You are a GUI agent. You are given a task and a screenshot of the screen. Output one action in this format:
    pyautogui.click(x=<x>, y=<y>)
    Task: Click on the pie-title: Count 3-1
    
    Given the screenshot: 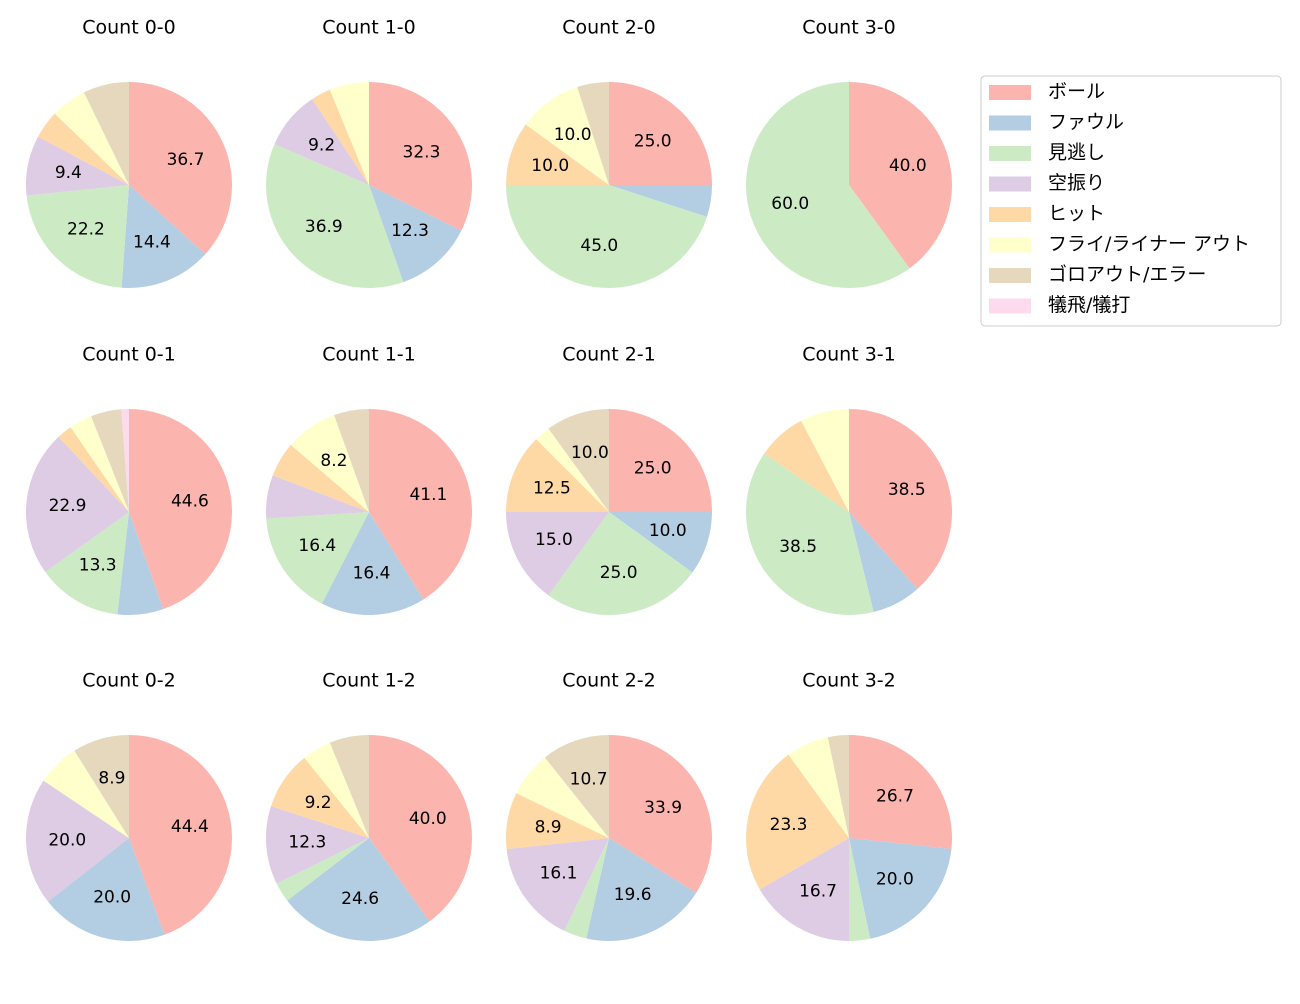 What is the action you would take?
    pyautogui.click(x=849, y=355)
    